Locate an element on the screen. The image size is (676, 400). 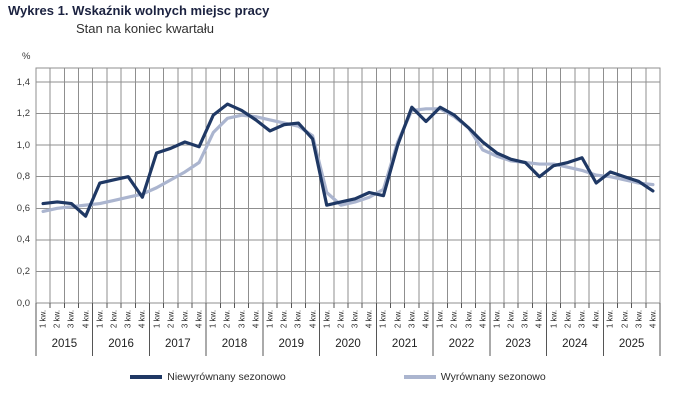
x-axis-year-label: 2020 is located at coordinates (348, 344).